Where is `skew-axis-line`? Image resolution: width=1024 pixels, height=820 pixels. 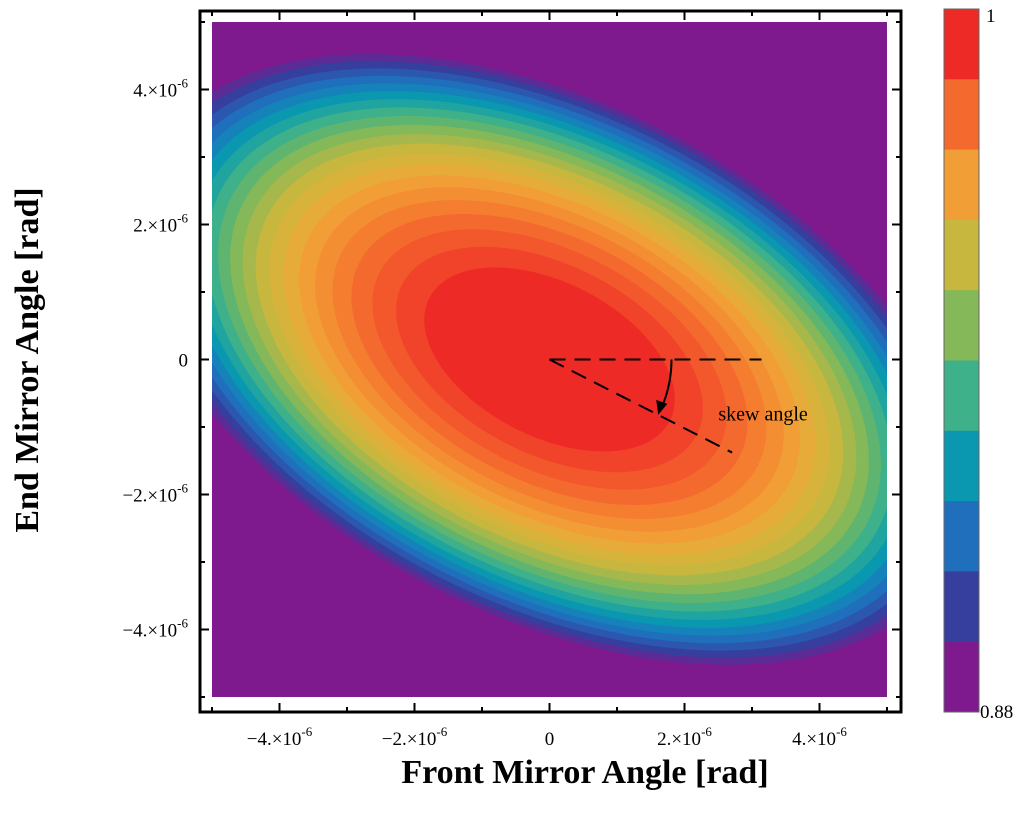 skew-axis-line is located at coordinates (641, 406).